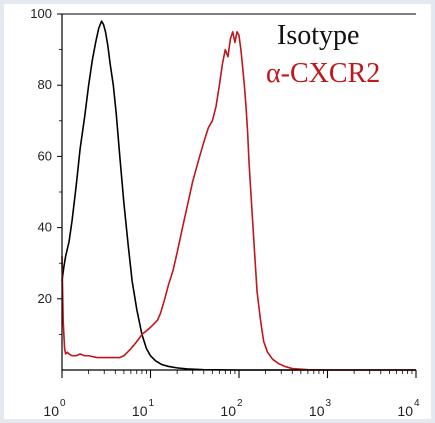 The image size is (435, 423). Describe the element at coordinates (152, 403) in the screenshot. I see `x-tick-label-exponent: 1` at that location.